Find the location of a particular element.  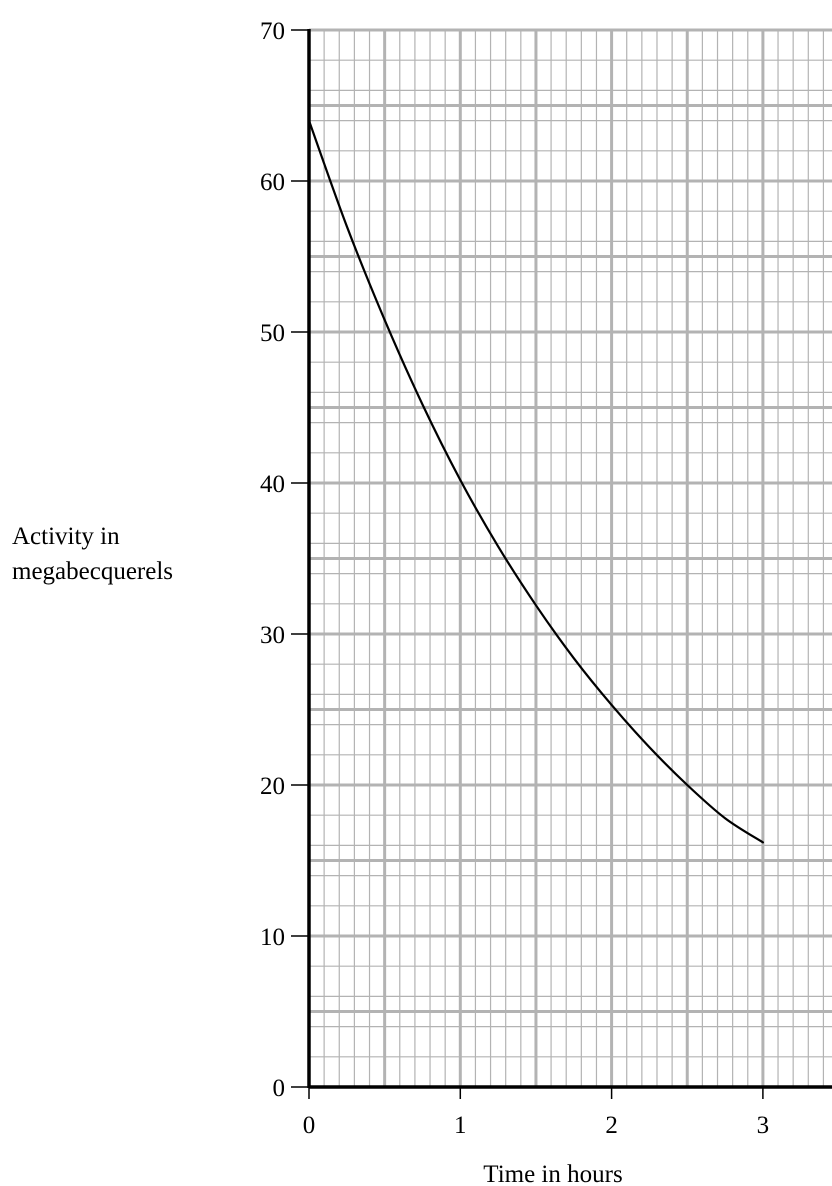

y-tick-label: 40 is located at coordinates (272, 484).